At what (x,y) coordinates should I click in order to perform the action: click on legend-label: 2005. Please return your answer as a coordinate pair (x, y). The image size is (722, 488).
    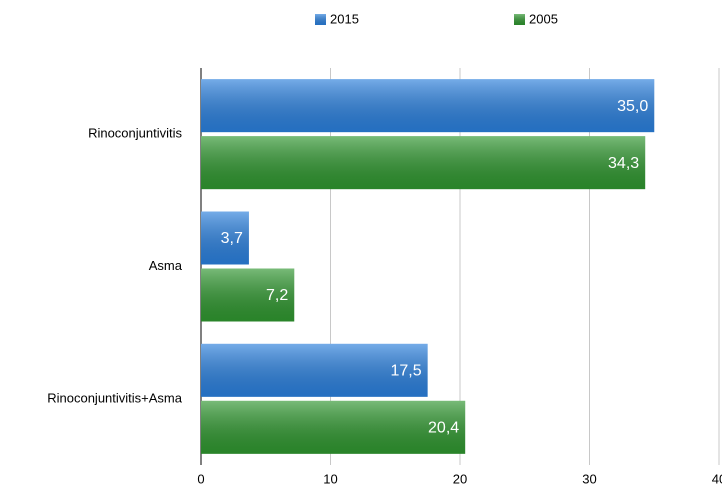
    Looking at the image, I should click on (543, 18).